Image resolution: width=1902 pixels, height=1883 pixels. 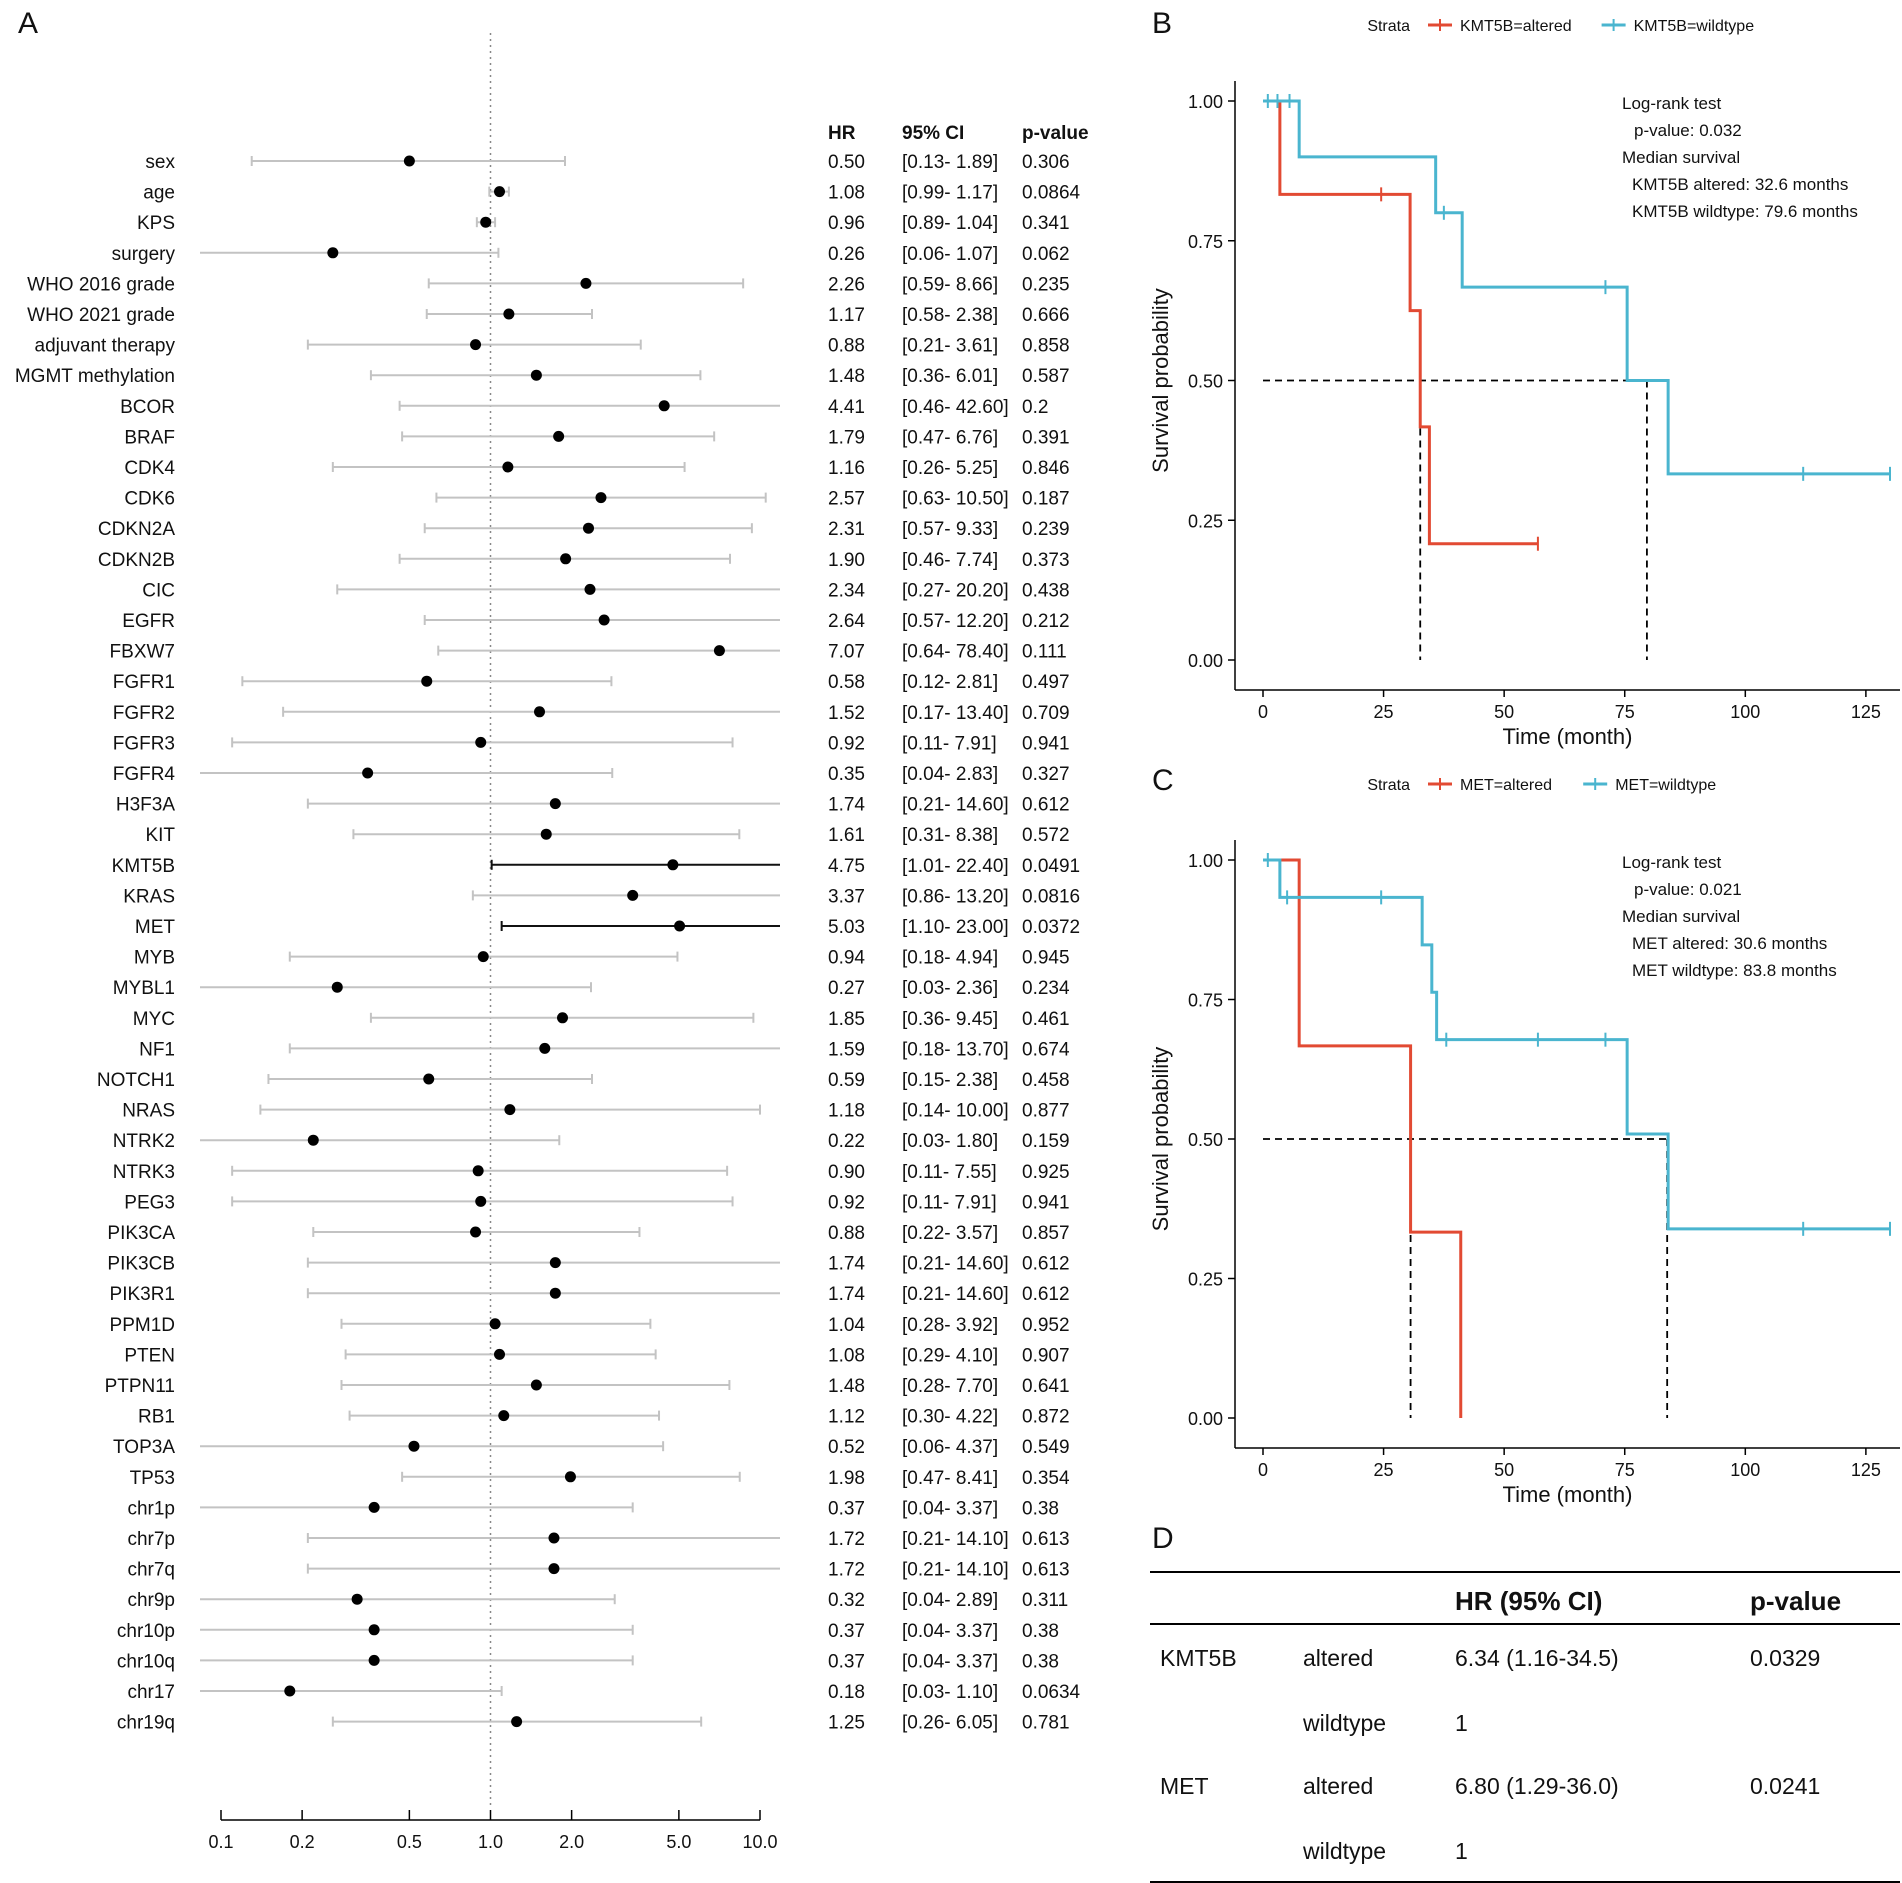 I want to click on table-cell: MET, so click(x=1184, y=1786).